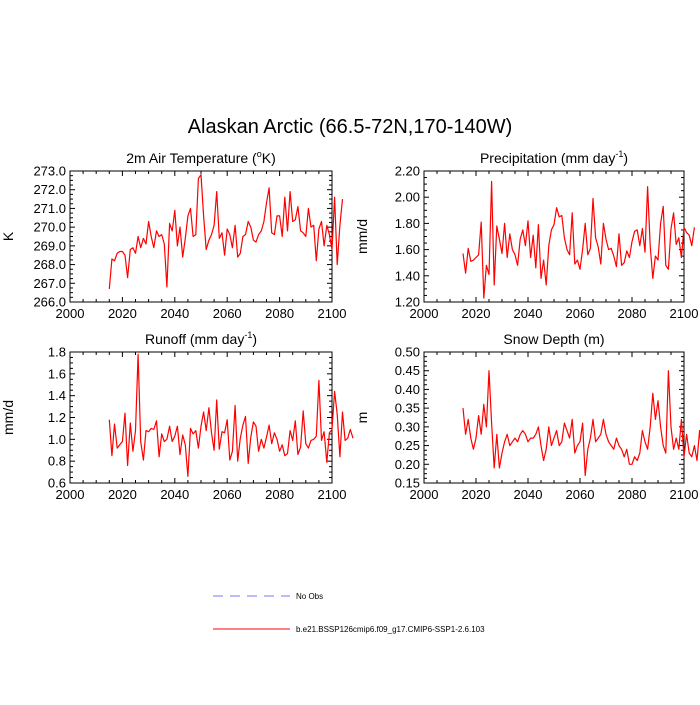 Image resolution: width=700 pixels, height=705 pixels. I want to click on y-tick-label: 2.20, so click(407, 171).